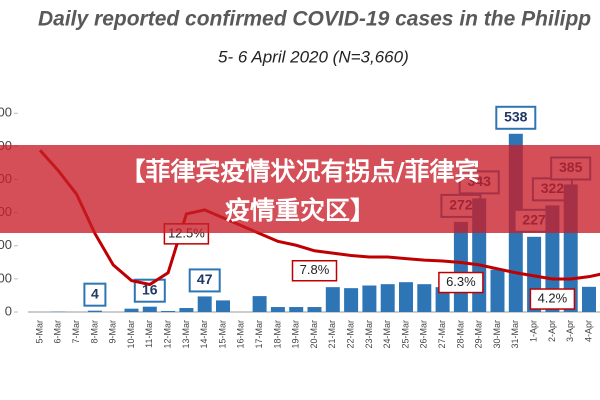 The width and height of the screenshot is (600, 400). Describe the element at coordinates (6, 112) in the screenshot. I see `y-tick-label: 600` at that location.